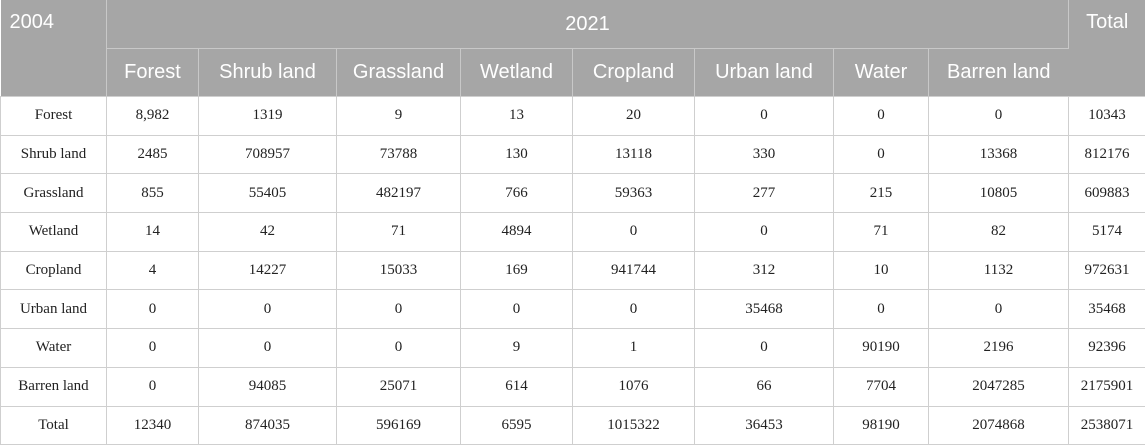 The image size is (1145, 445). Describe the element at coordinates (1107, 193) in the screenshot. I see `row-total-cell: 609883` at that location.